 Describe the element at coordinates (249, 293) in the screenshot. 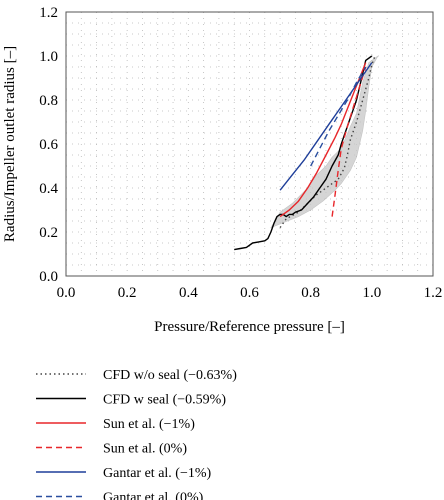

I see `x-tick-label: 0.6` at that location.